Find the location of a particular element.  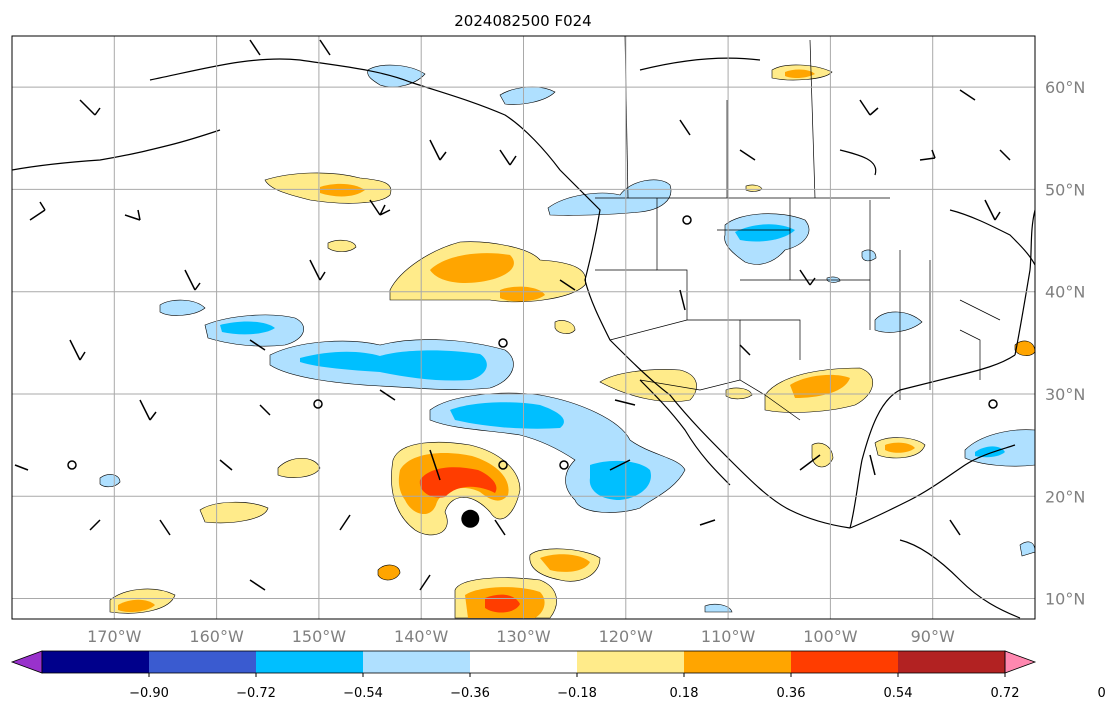

longitude-label: 150°W is located at coordinates (319, 636).